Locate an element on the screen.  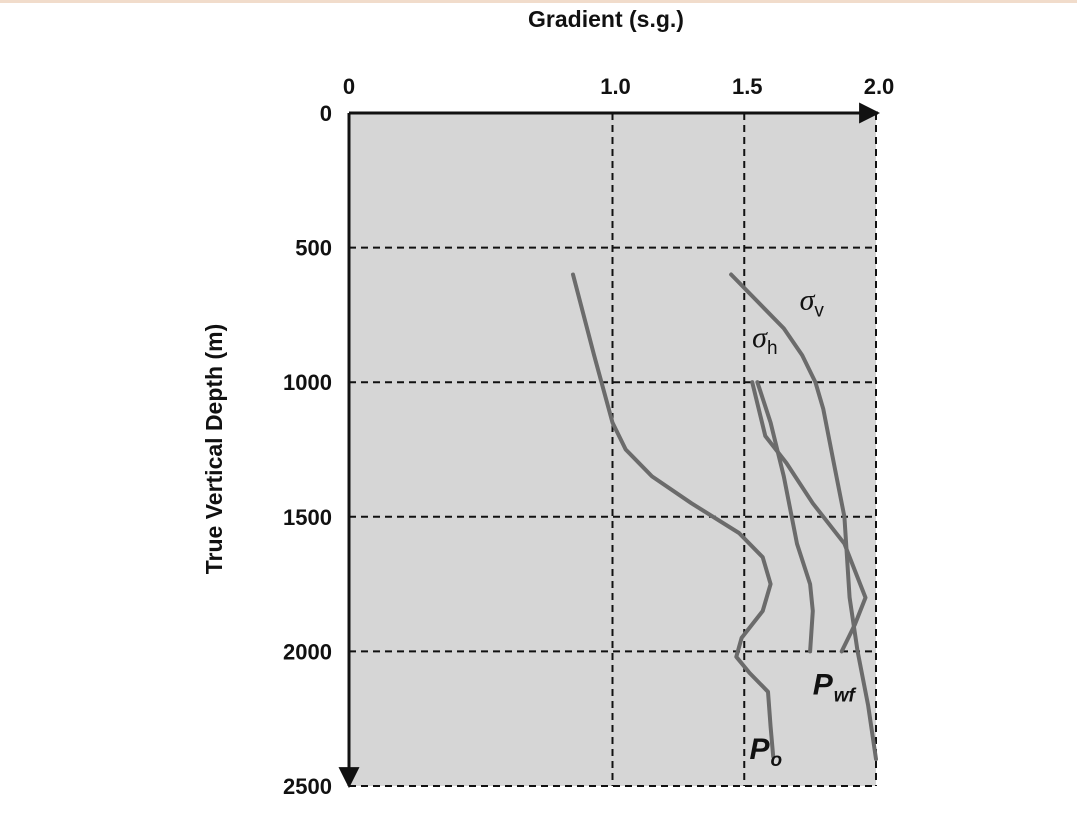
y-tick-label: 2500 is located at coordinates (307, 786).